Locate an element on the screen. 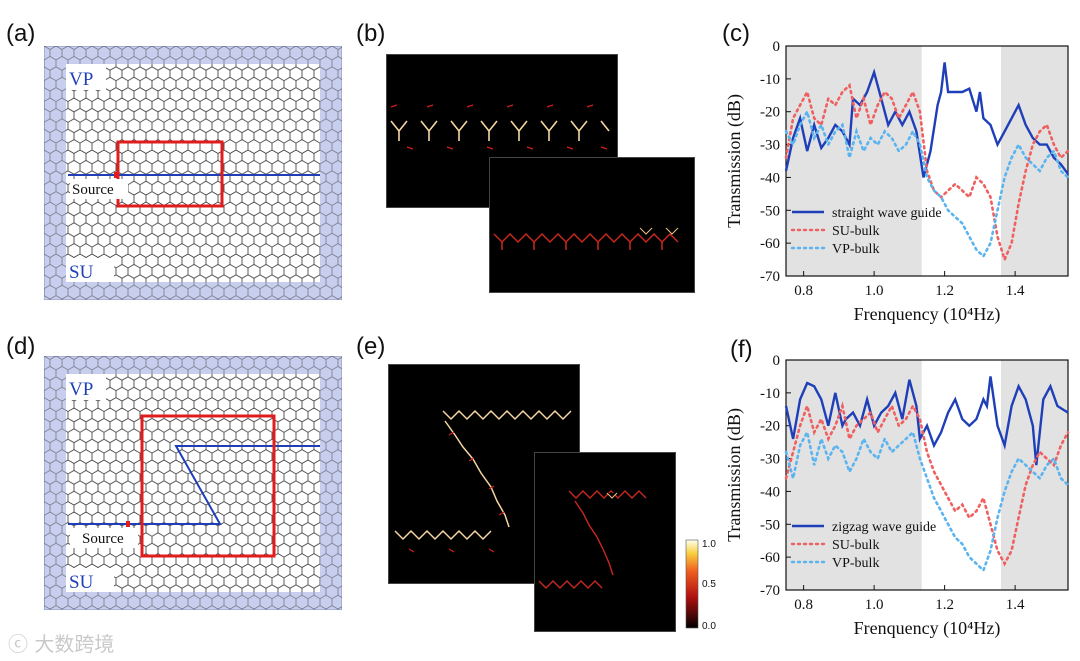 This screenshot has width=1080, height=661. panel-label-f: (f) is located at coordinates (741, 349).